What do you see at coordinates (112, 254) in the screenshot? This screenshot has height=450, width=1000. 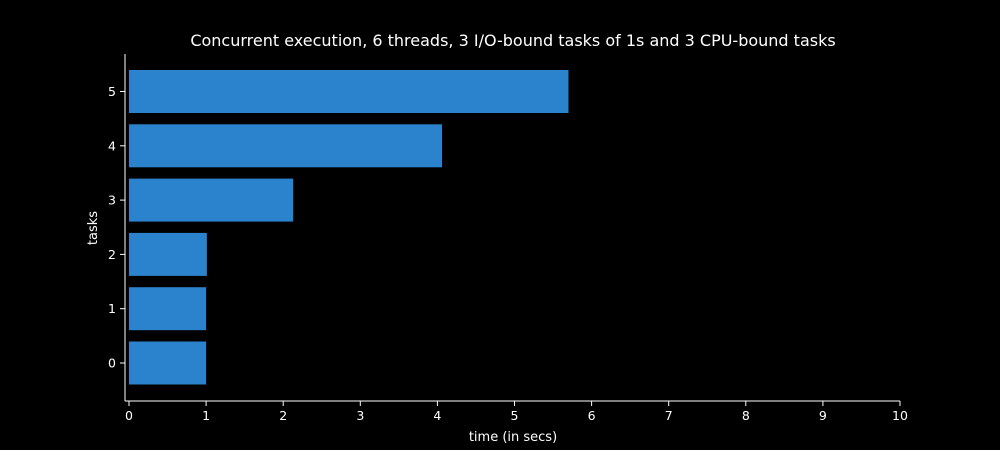 I see `y-tick-label: 2` at bounding box center [112, 254].